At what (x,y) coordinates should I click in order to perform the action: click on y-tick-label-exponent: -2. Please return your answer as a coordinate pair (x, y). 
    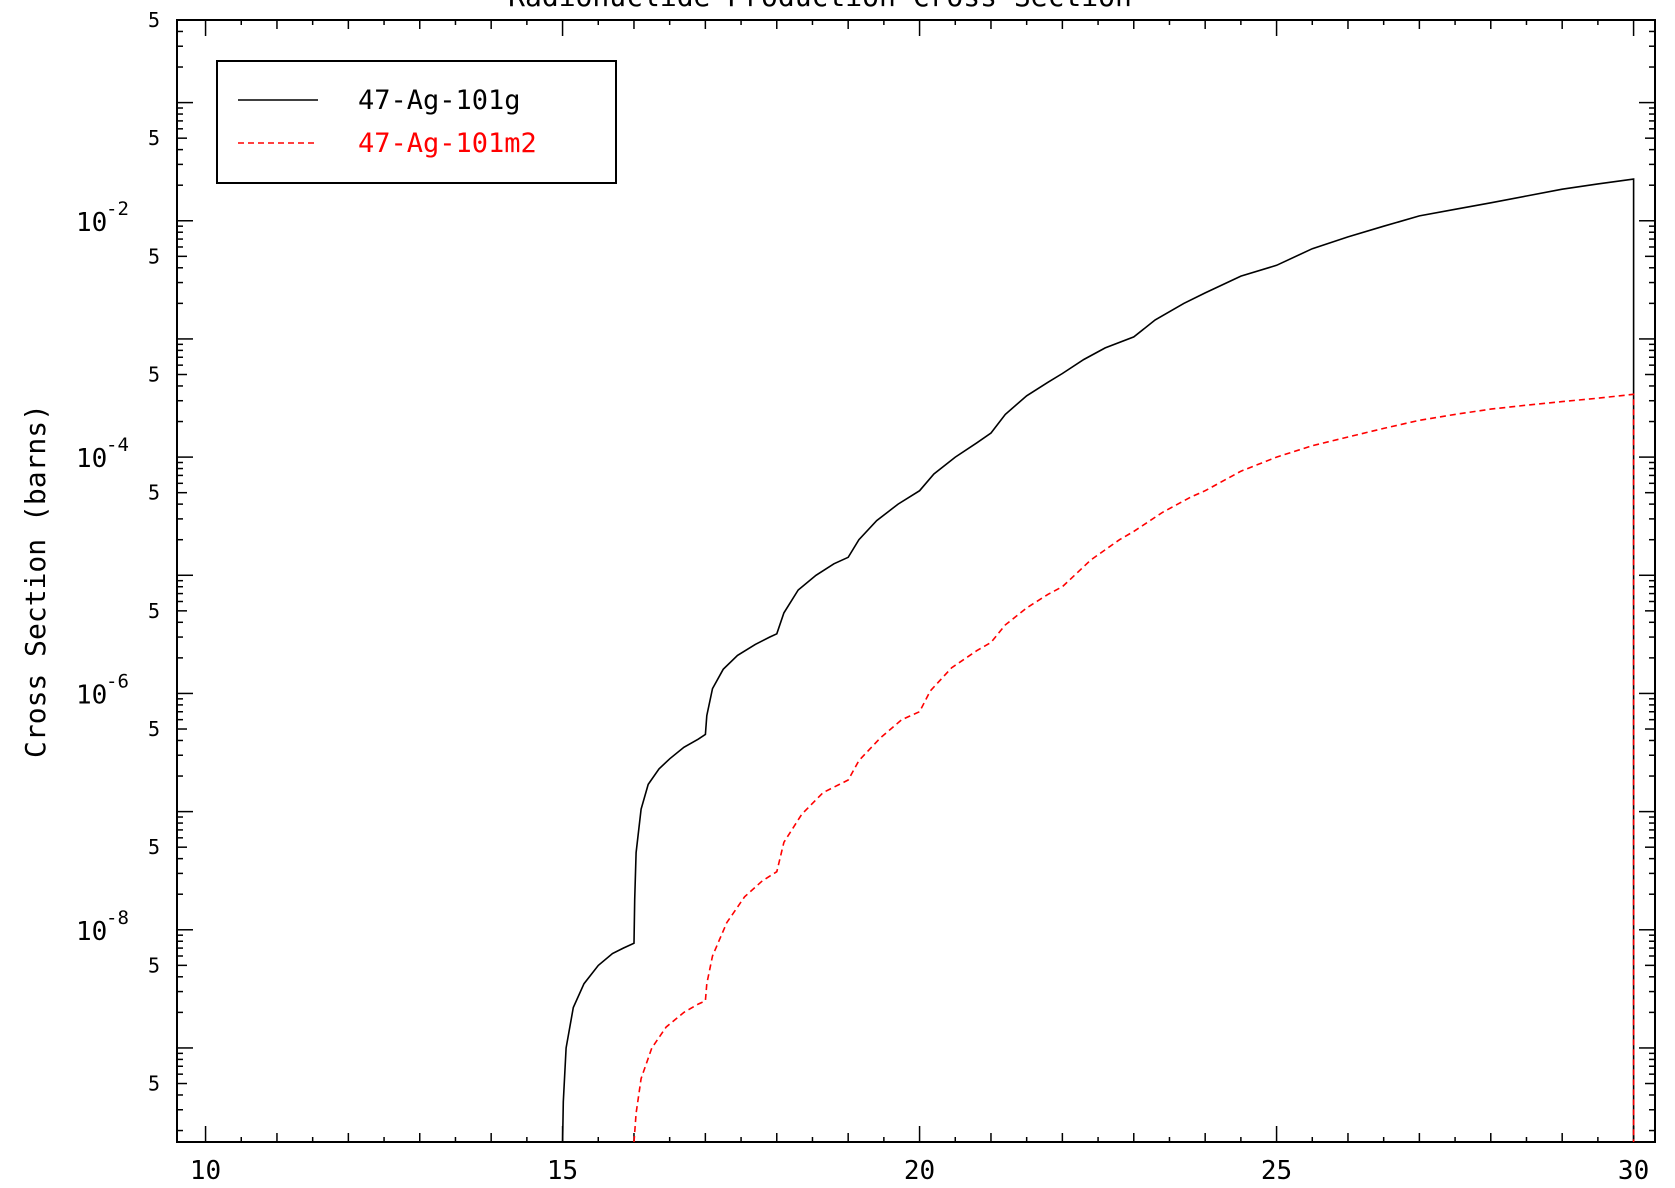
    Looking at the image, I should click on (117, 209).